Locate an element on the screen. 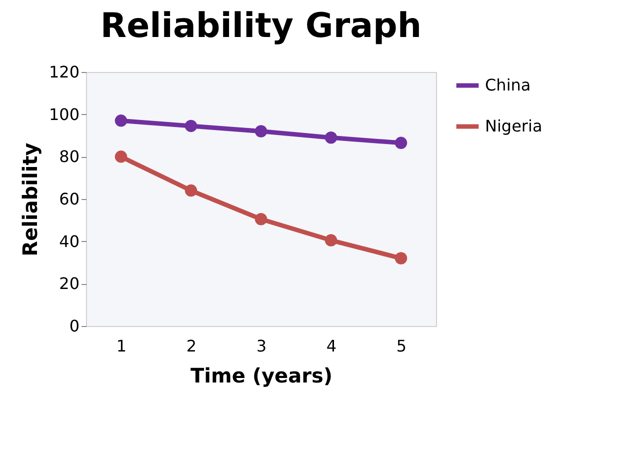 The image size is (622, 455). x-tick-label: 4 is located at coordinates (331, 346).